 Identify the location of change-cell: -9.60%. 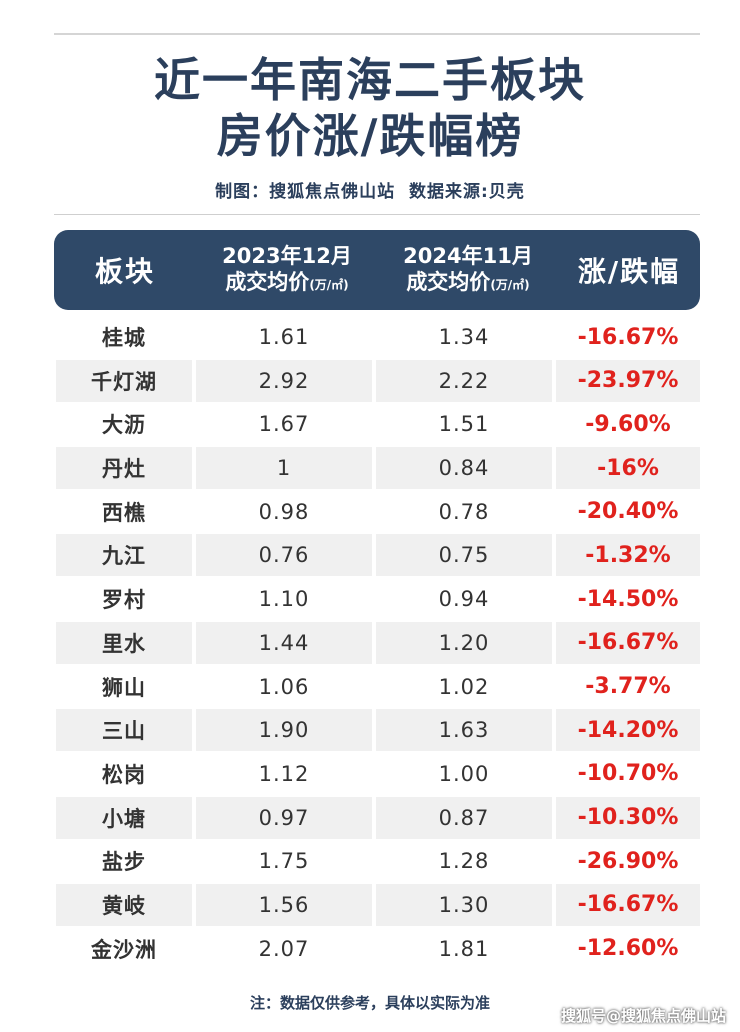
(628, 424).